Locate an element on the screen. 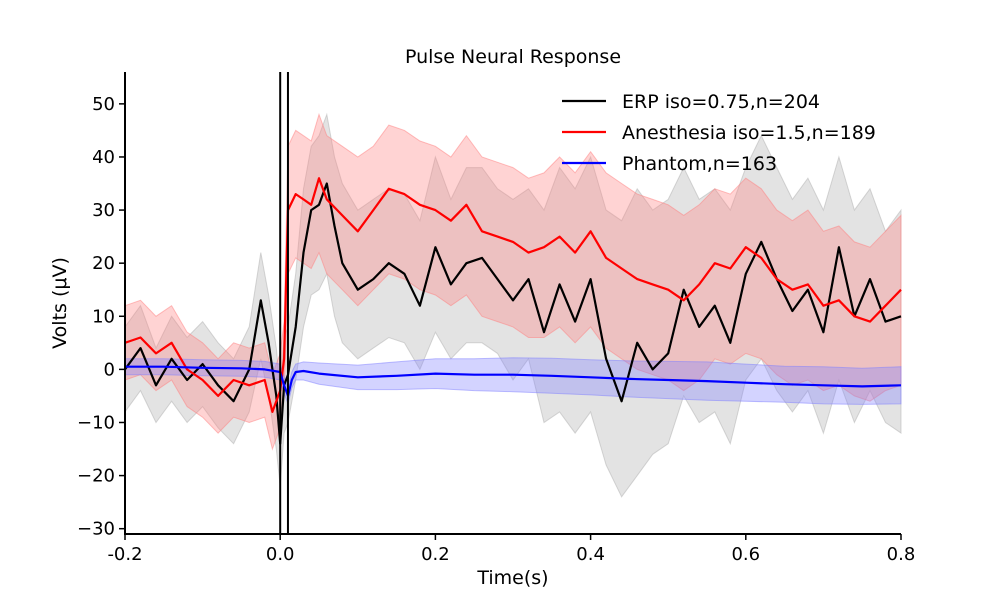 Image resolution: width=1000 pixels, height=605 pixels. chart-title: Pulse Neural Response is located at coordinates (513, 57).